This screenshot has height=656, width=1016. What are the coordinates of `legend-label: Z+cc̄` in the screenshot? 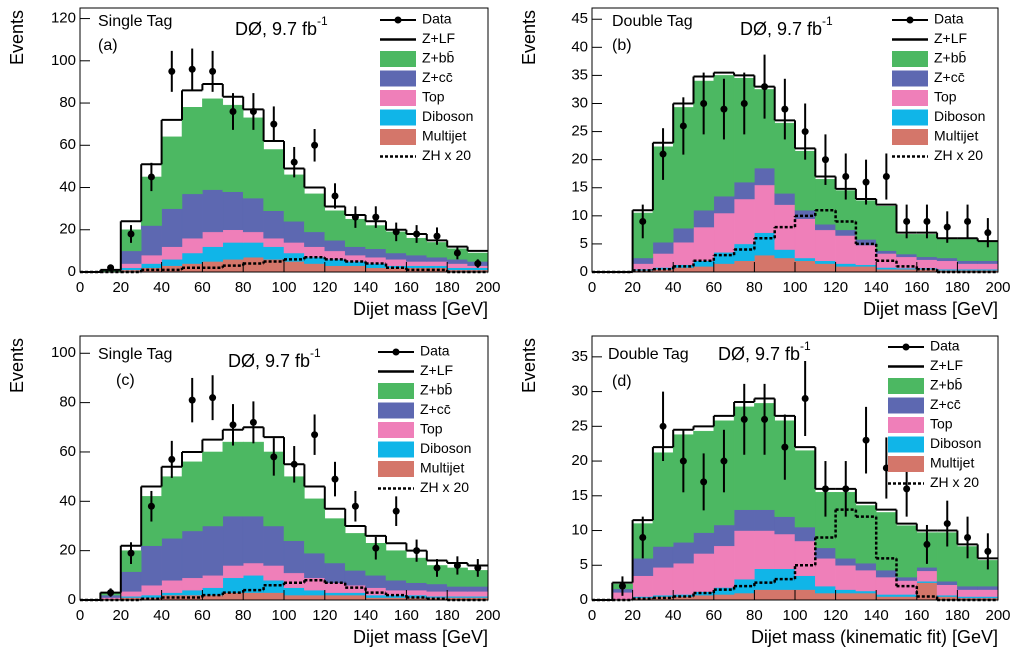 It's located at (949, 77).